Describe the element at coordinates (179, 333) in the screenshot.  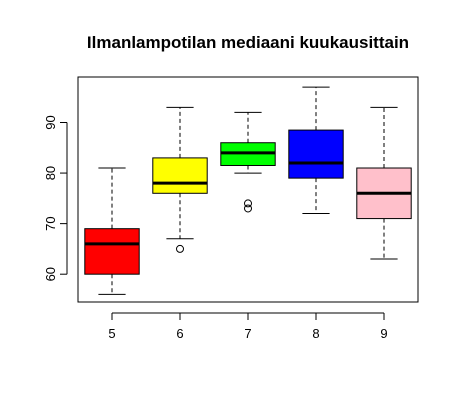
I see `x-tick-label: 6` at that location.